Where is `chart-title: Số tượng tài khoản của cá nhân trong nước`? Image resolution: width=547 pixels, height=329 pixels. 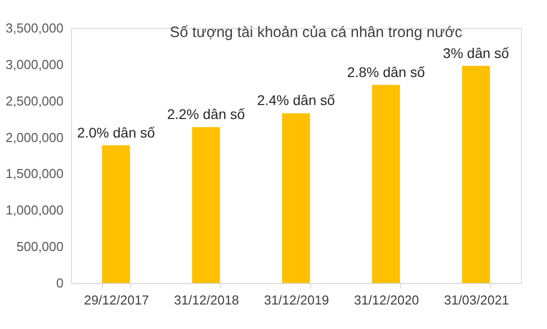 chart-title: Số tượng tài khoản của cá nhân trong nước is located at coordinates (316, 32).